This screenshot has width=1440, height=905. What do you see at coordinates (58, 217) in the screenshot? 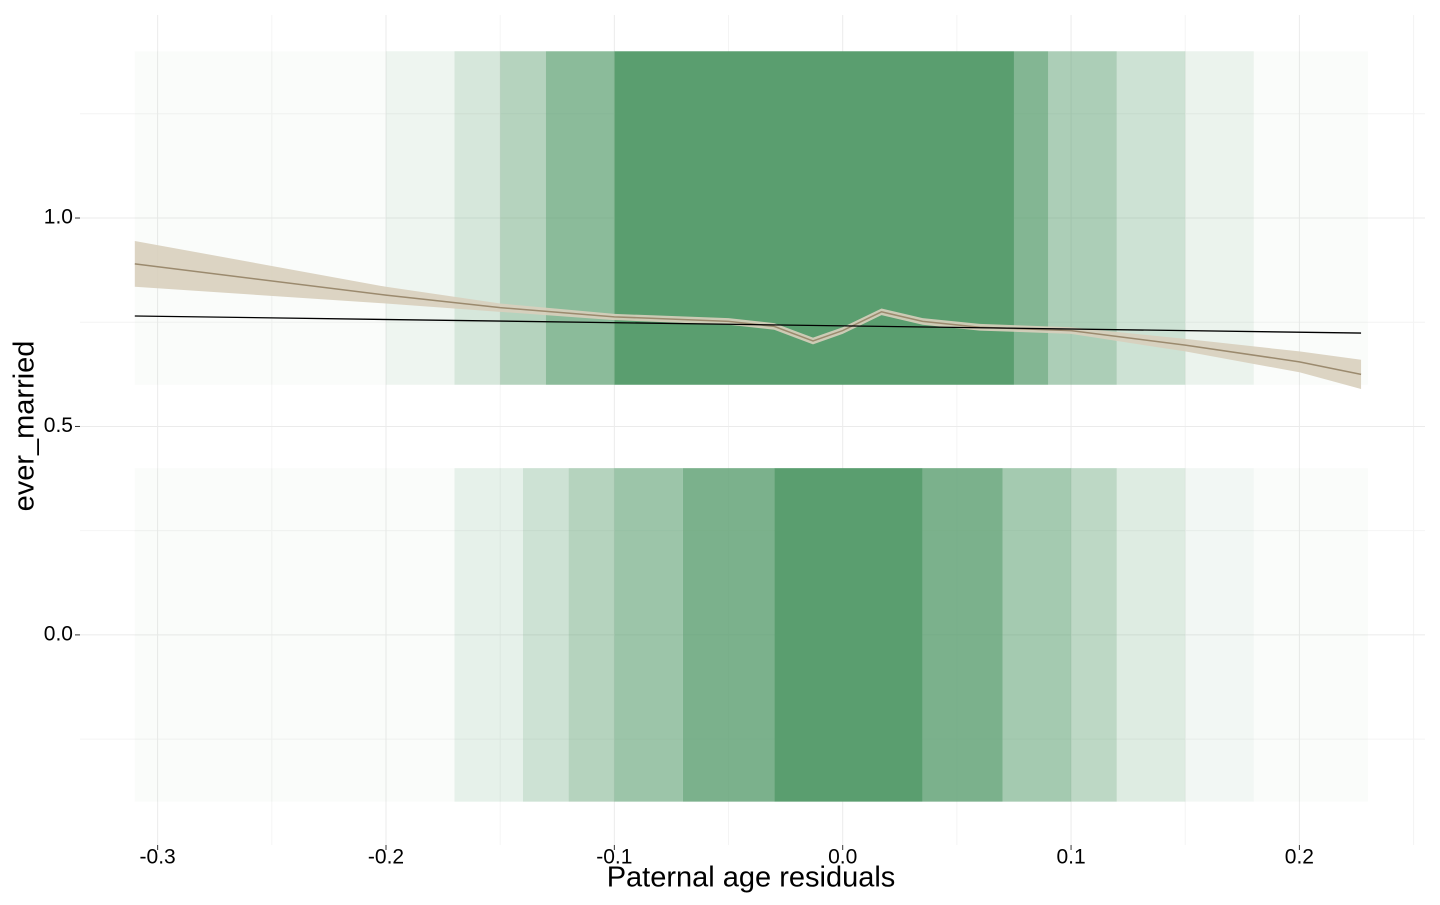
I see `y-tick-label: 1.0` at bounding box center [58, 217].